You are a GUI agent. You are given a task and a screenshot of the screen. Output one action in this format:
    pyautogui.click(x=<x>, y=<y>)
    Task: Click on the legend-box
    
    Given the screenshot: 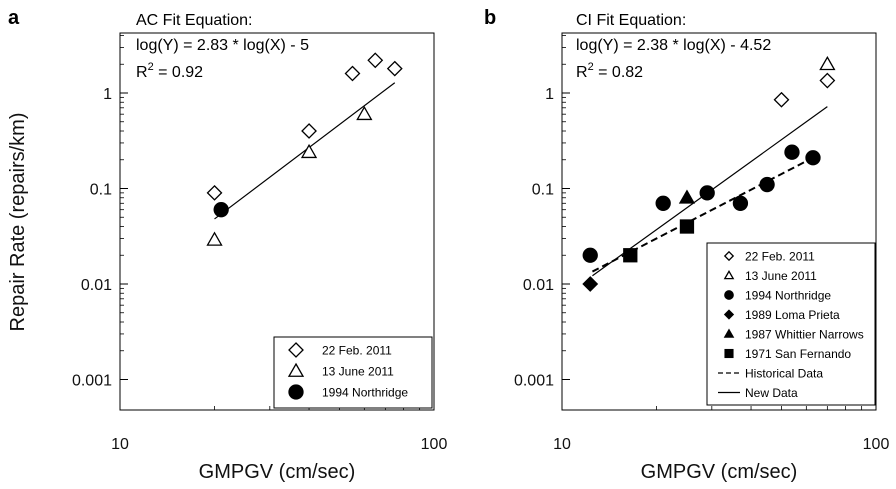 What is the action you would take?
    pyautogui.click(x=791, y=324)
    